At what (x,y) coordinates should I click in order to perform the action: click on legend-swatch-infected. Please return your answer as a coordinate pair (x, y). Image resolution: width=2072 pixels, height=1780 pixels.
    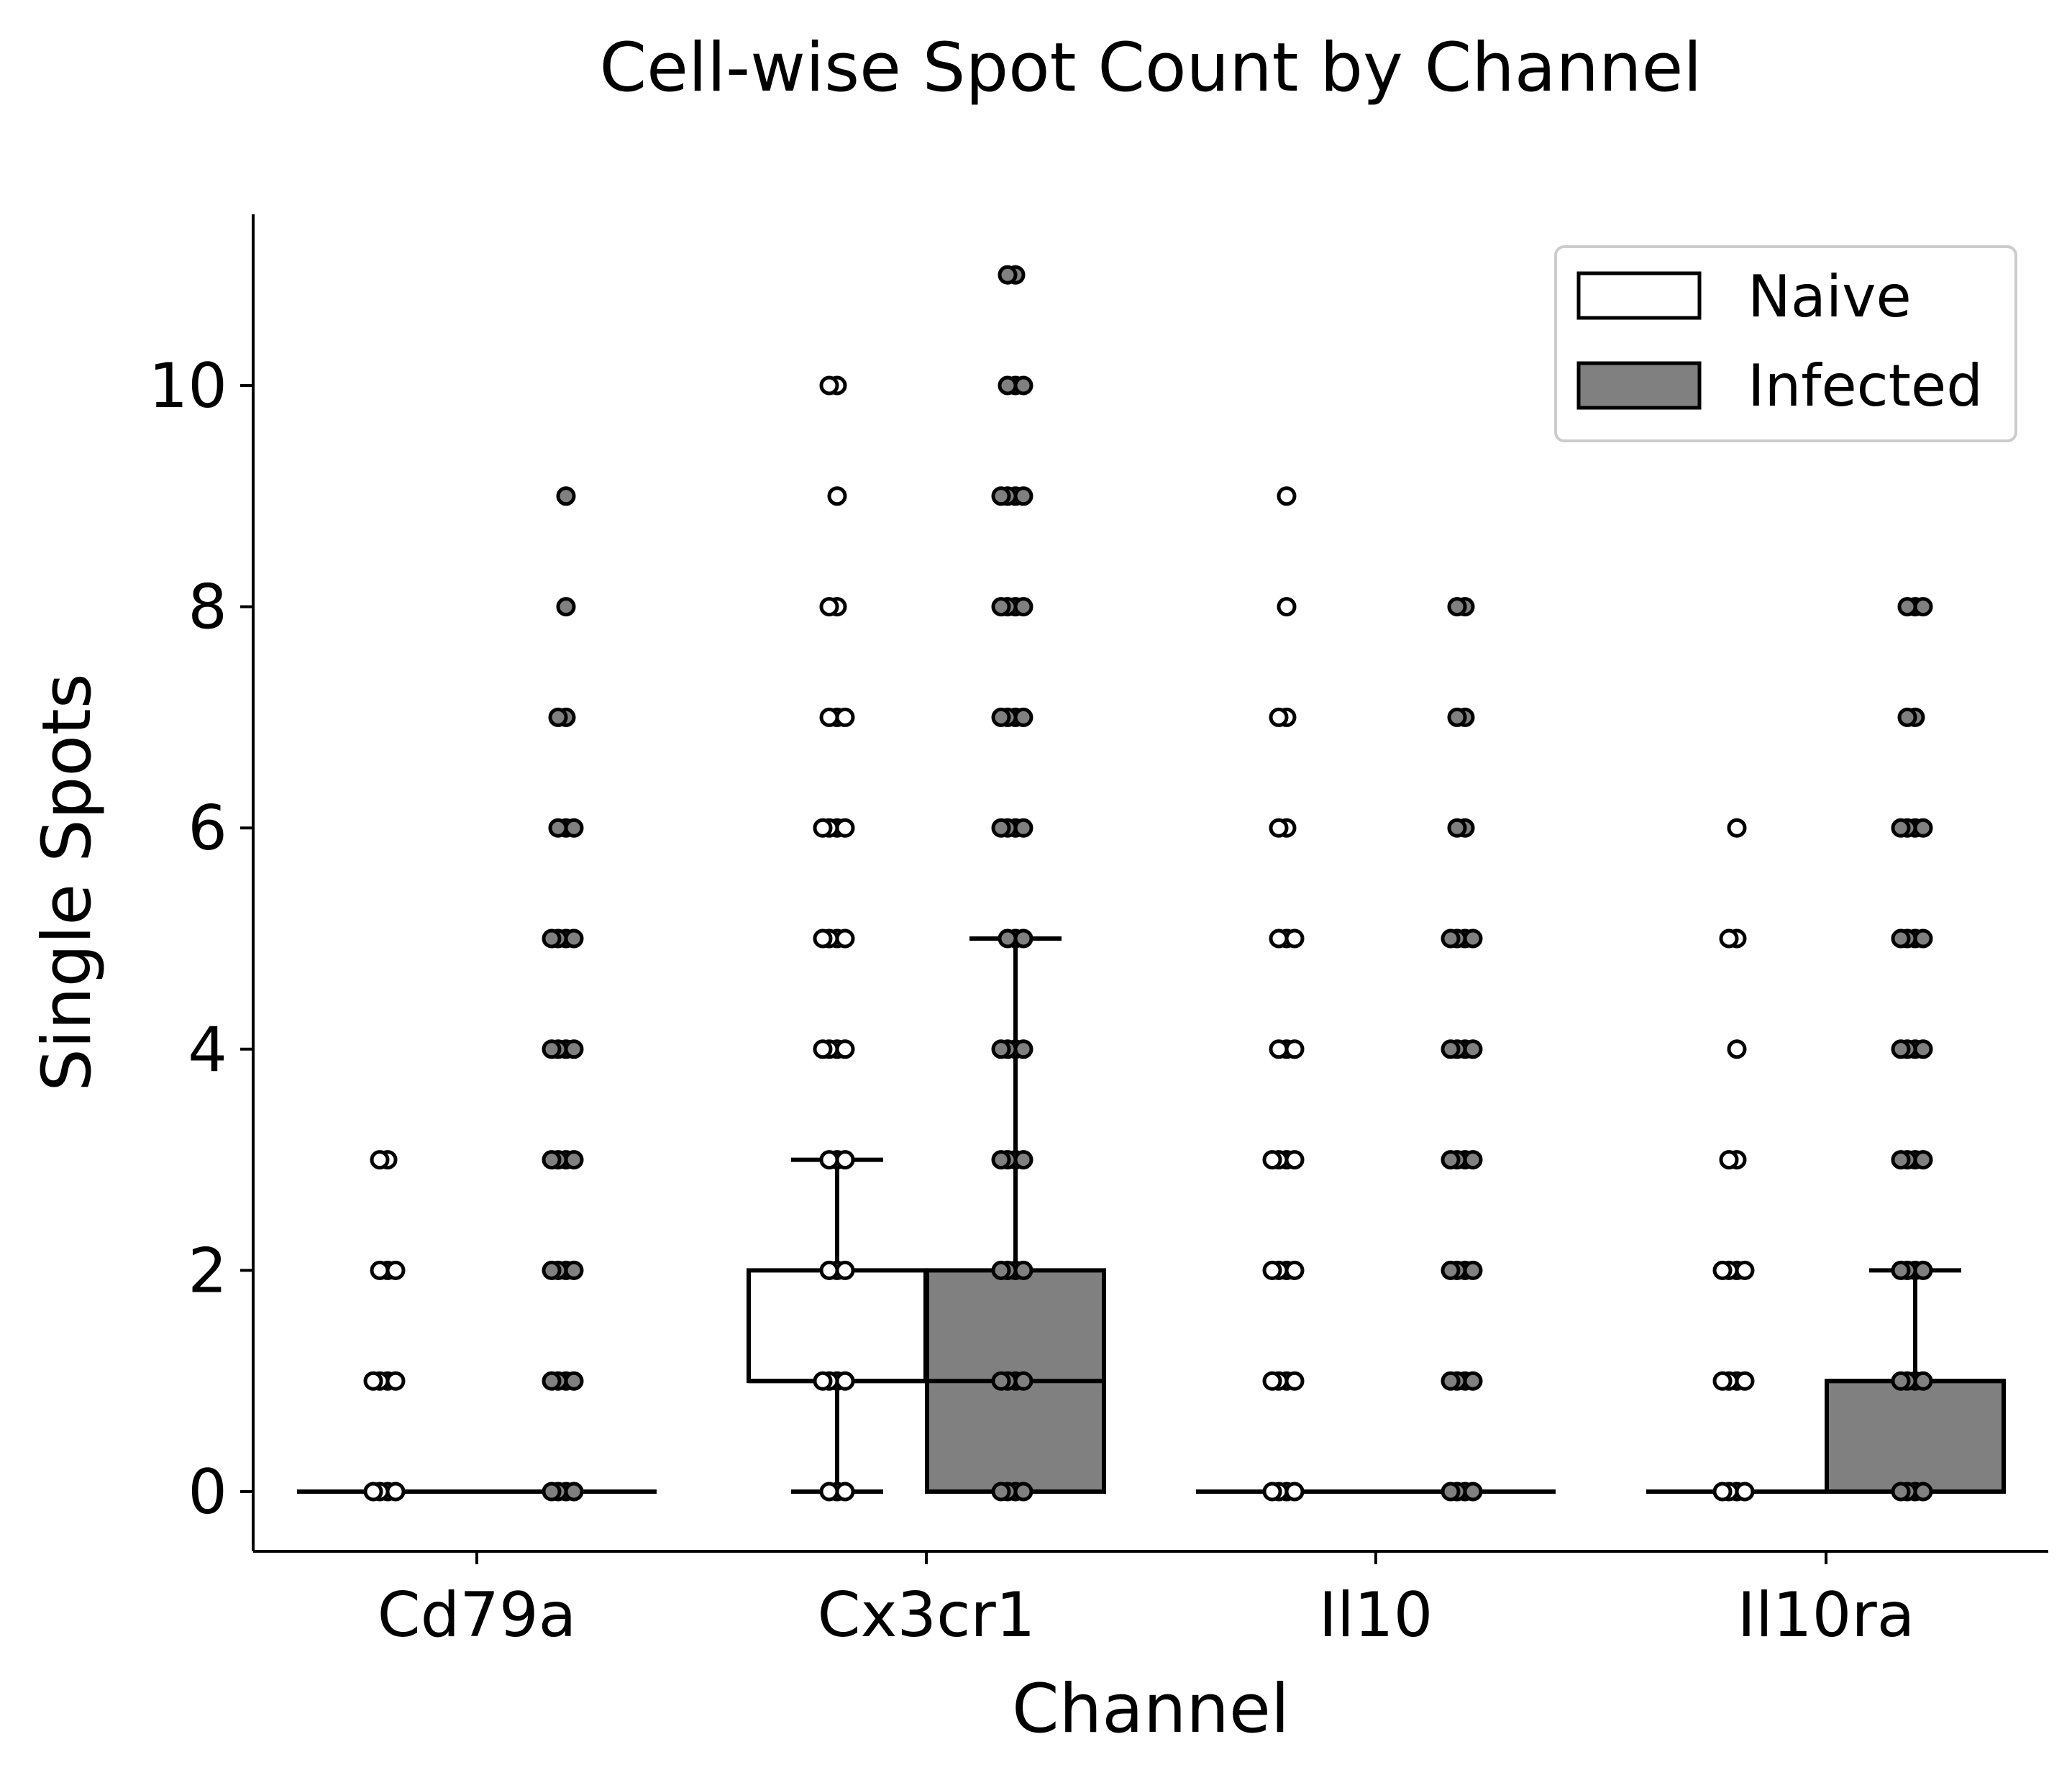
    Looking at the image, I should click on (1639, 385).